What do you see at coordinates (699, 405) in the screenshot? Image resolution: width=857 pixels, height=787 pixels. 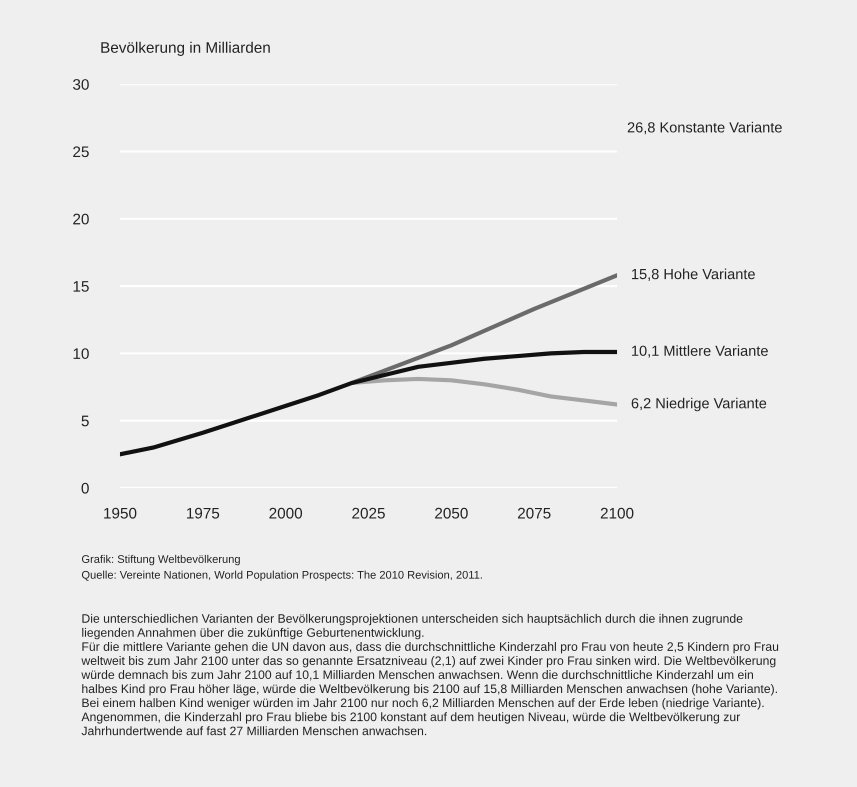 I see `series-label: 6,2 Niedrige Variante` at bounding box center [699, 405].